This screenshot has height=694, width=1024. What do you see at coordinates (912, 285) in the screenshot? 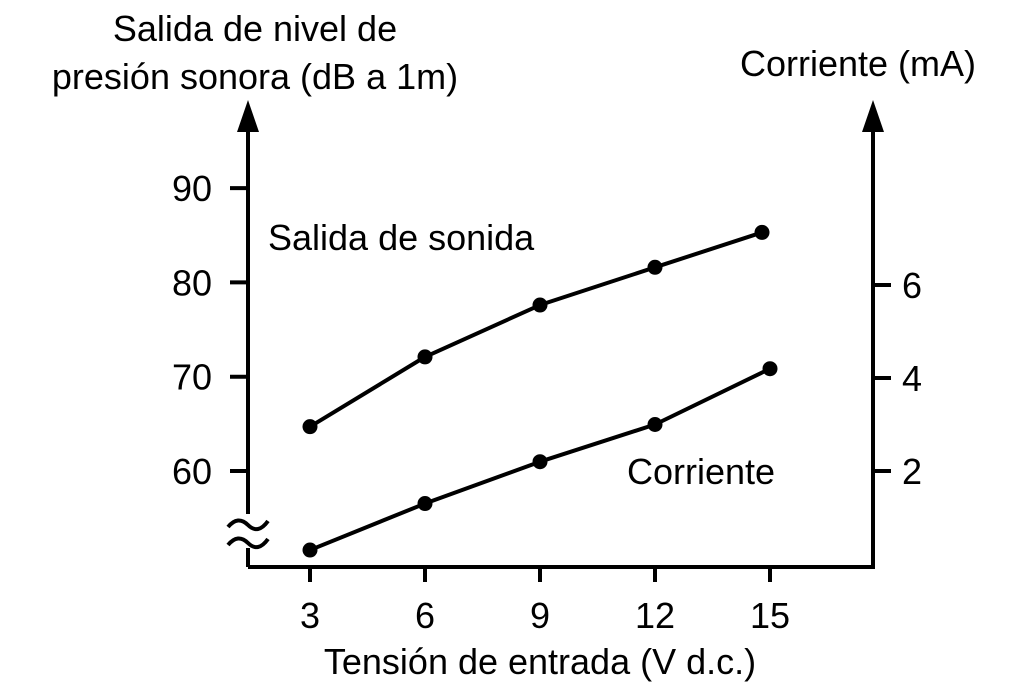
I see `right-tick-label: 6` at bounding box center [912, 285].